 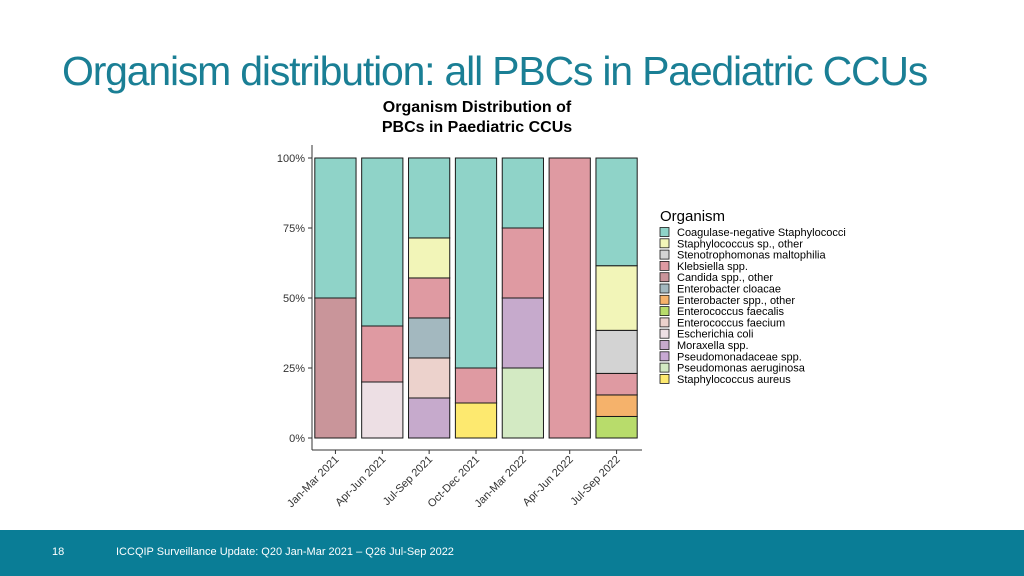 What do you see at coordinates (313, 482) in the screenshot?
I see `x-tick-label: Jan-Mar 2021` at bounding box center [313, 482].